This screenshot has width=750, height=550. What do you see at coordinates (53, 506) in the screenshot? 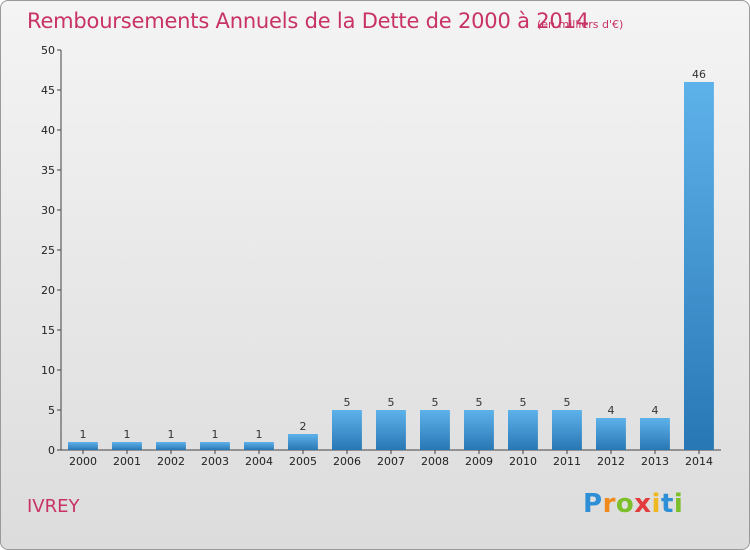
I see `city-name: IVREY` at bounding box center [53, 506].